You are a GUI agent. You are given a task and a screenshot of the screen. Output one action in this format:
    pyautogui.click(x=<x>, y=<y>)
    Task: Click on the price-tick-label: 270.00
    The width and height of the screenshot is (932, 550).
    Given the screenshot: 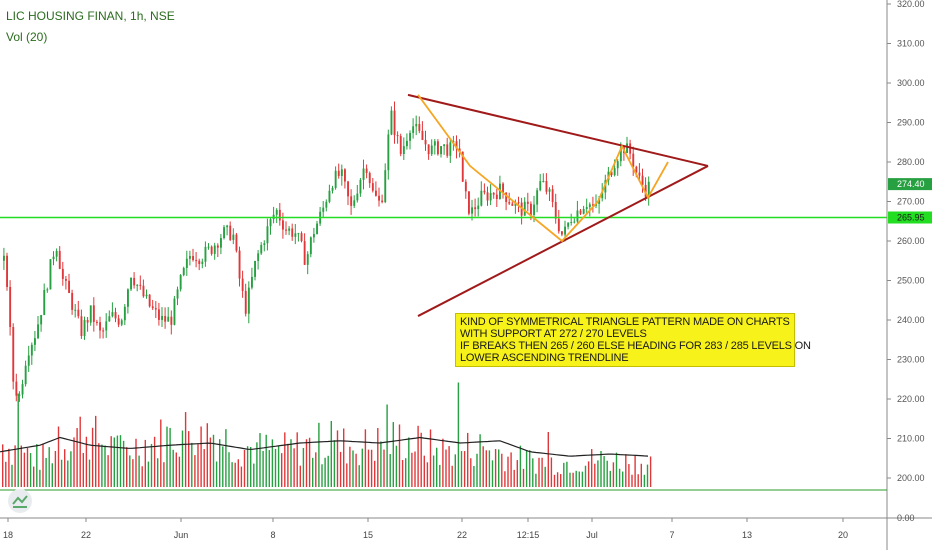 What is the action you would take?
    pyautogui.click(x=911, y=202)
    